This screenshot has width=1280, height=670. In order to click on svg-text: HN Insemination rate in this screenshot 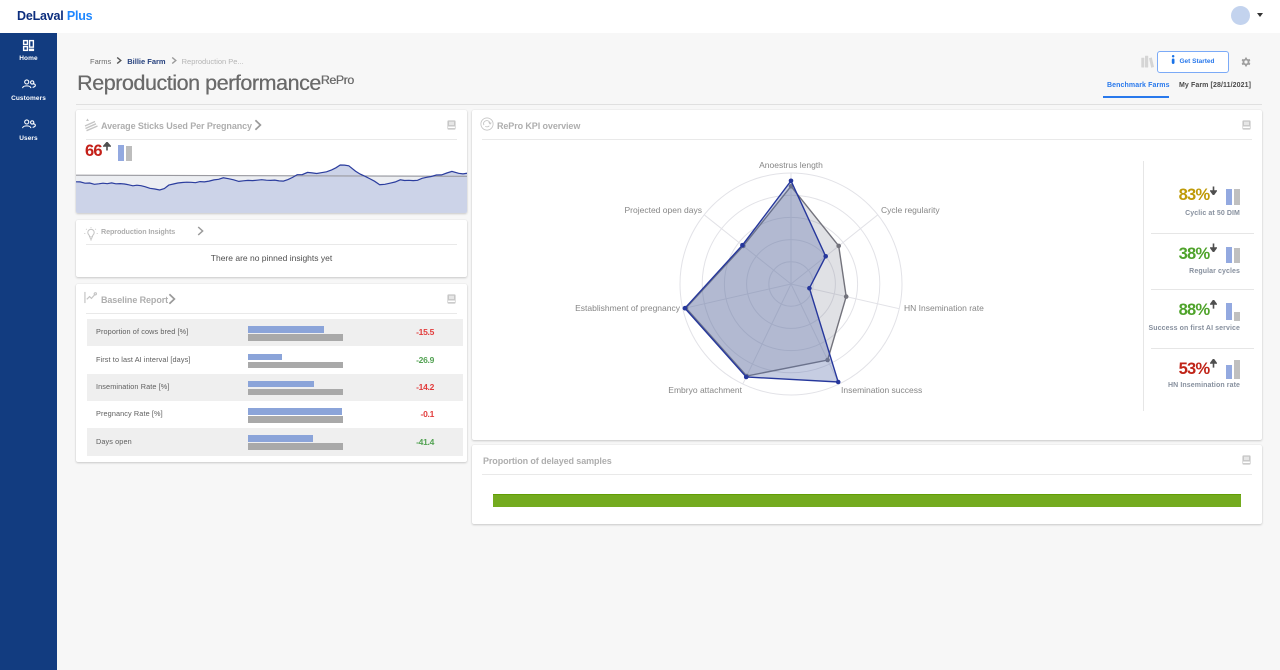, I will do `click(944, 308)`.